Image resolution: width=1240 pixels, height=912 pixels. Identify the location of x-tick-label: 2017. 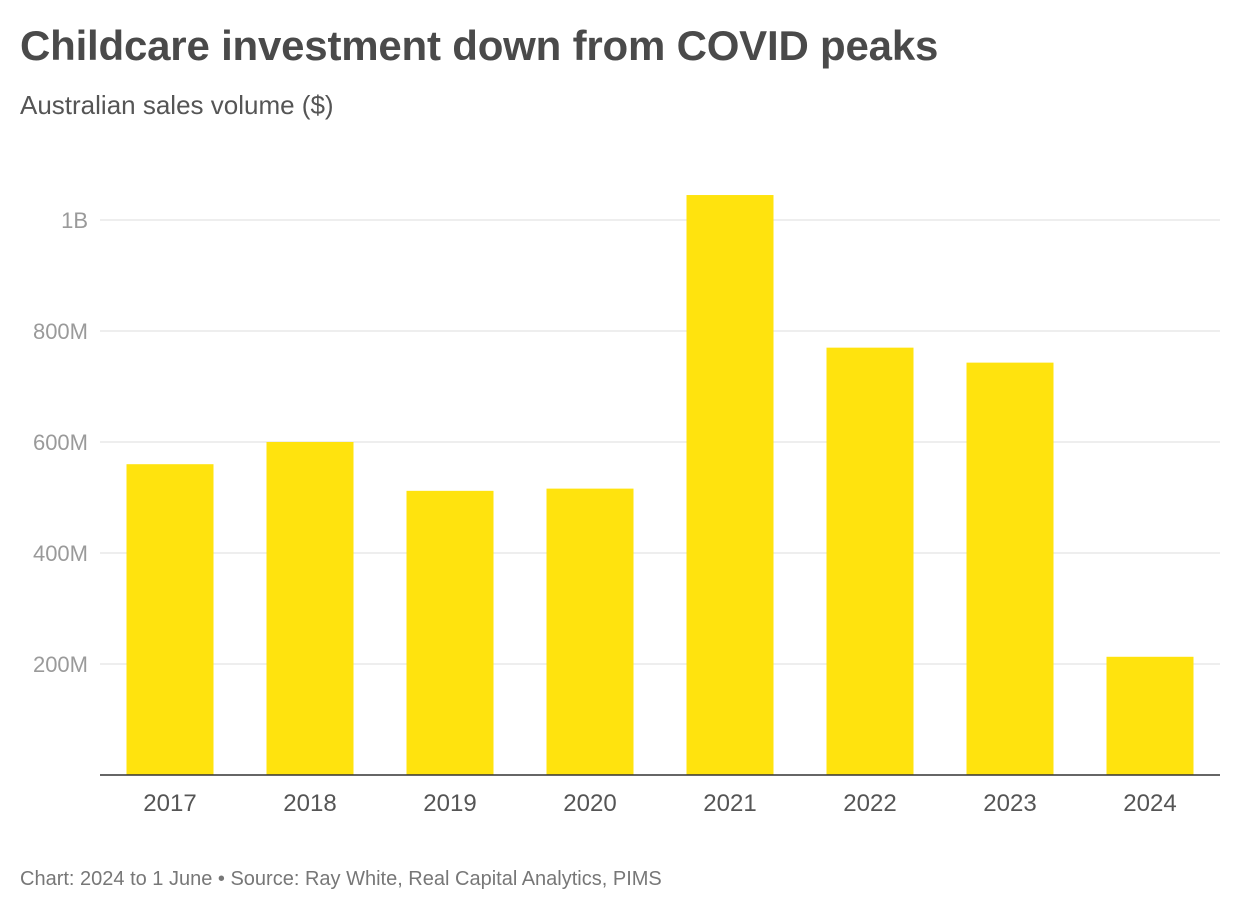
(169, 803).